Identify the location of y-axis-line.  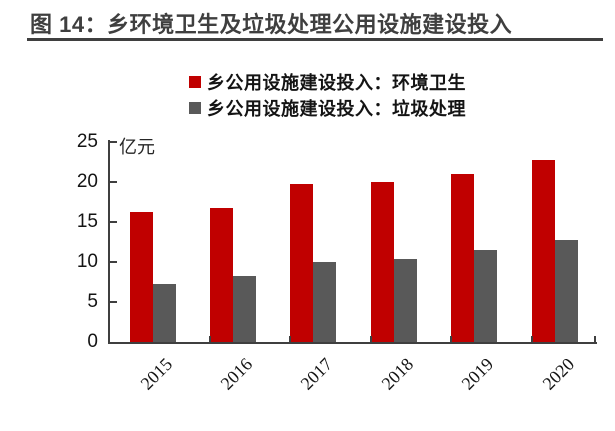
(109, 242).